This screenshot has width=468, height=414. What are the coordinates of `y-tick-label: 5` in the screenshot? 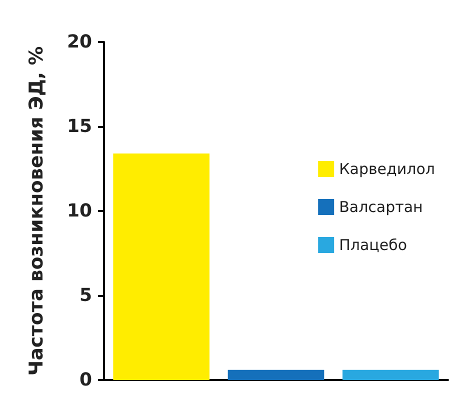 It's located at (85, 295).